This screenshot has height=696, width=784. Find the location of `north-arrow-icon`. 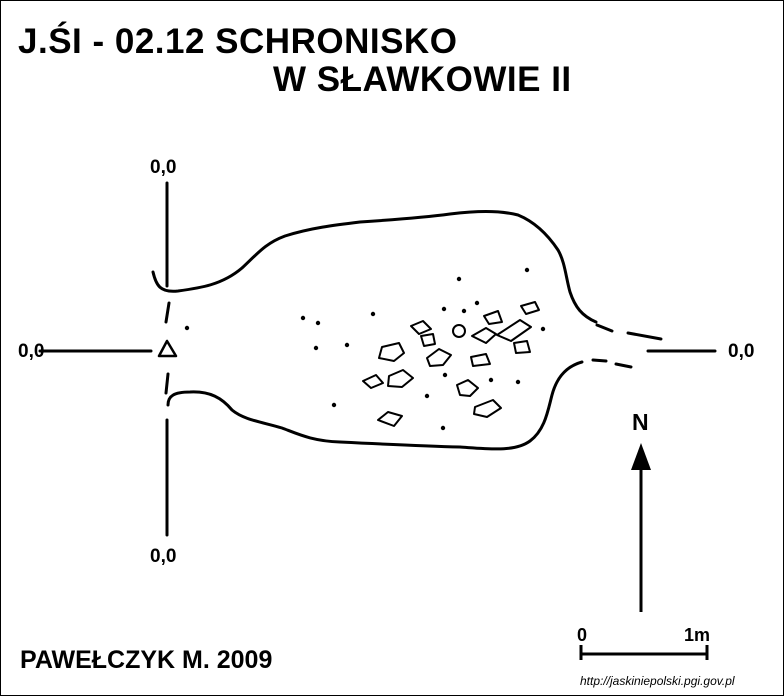

north-arrow-icon is located at coordinates (641, 527).